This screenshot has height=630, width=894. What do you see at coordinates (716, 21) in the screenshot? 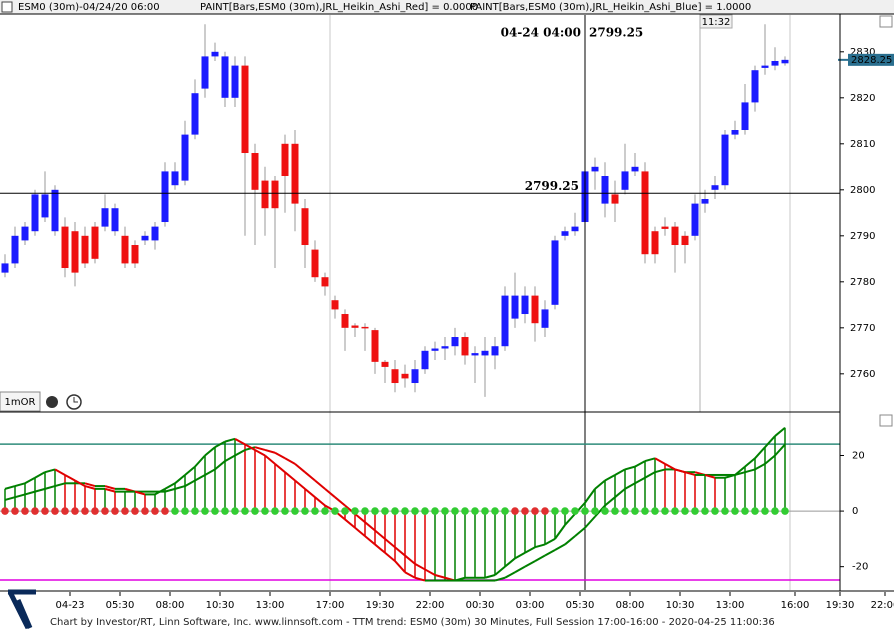
I see `cursor-time-box` at bounding box center [716, 21].